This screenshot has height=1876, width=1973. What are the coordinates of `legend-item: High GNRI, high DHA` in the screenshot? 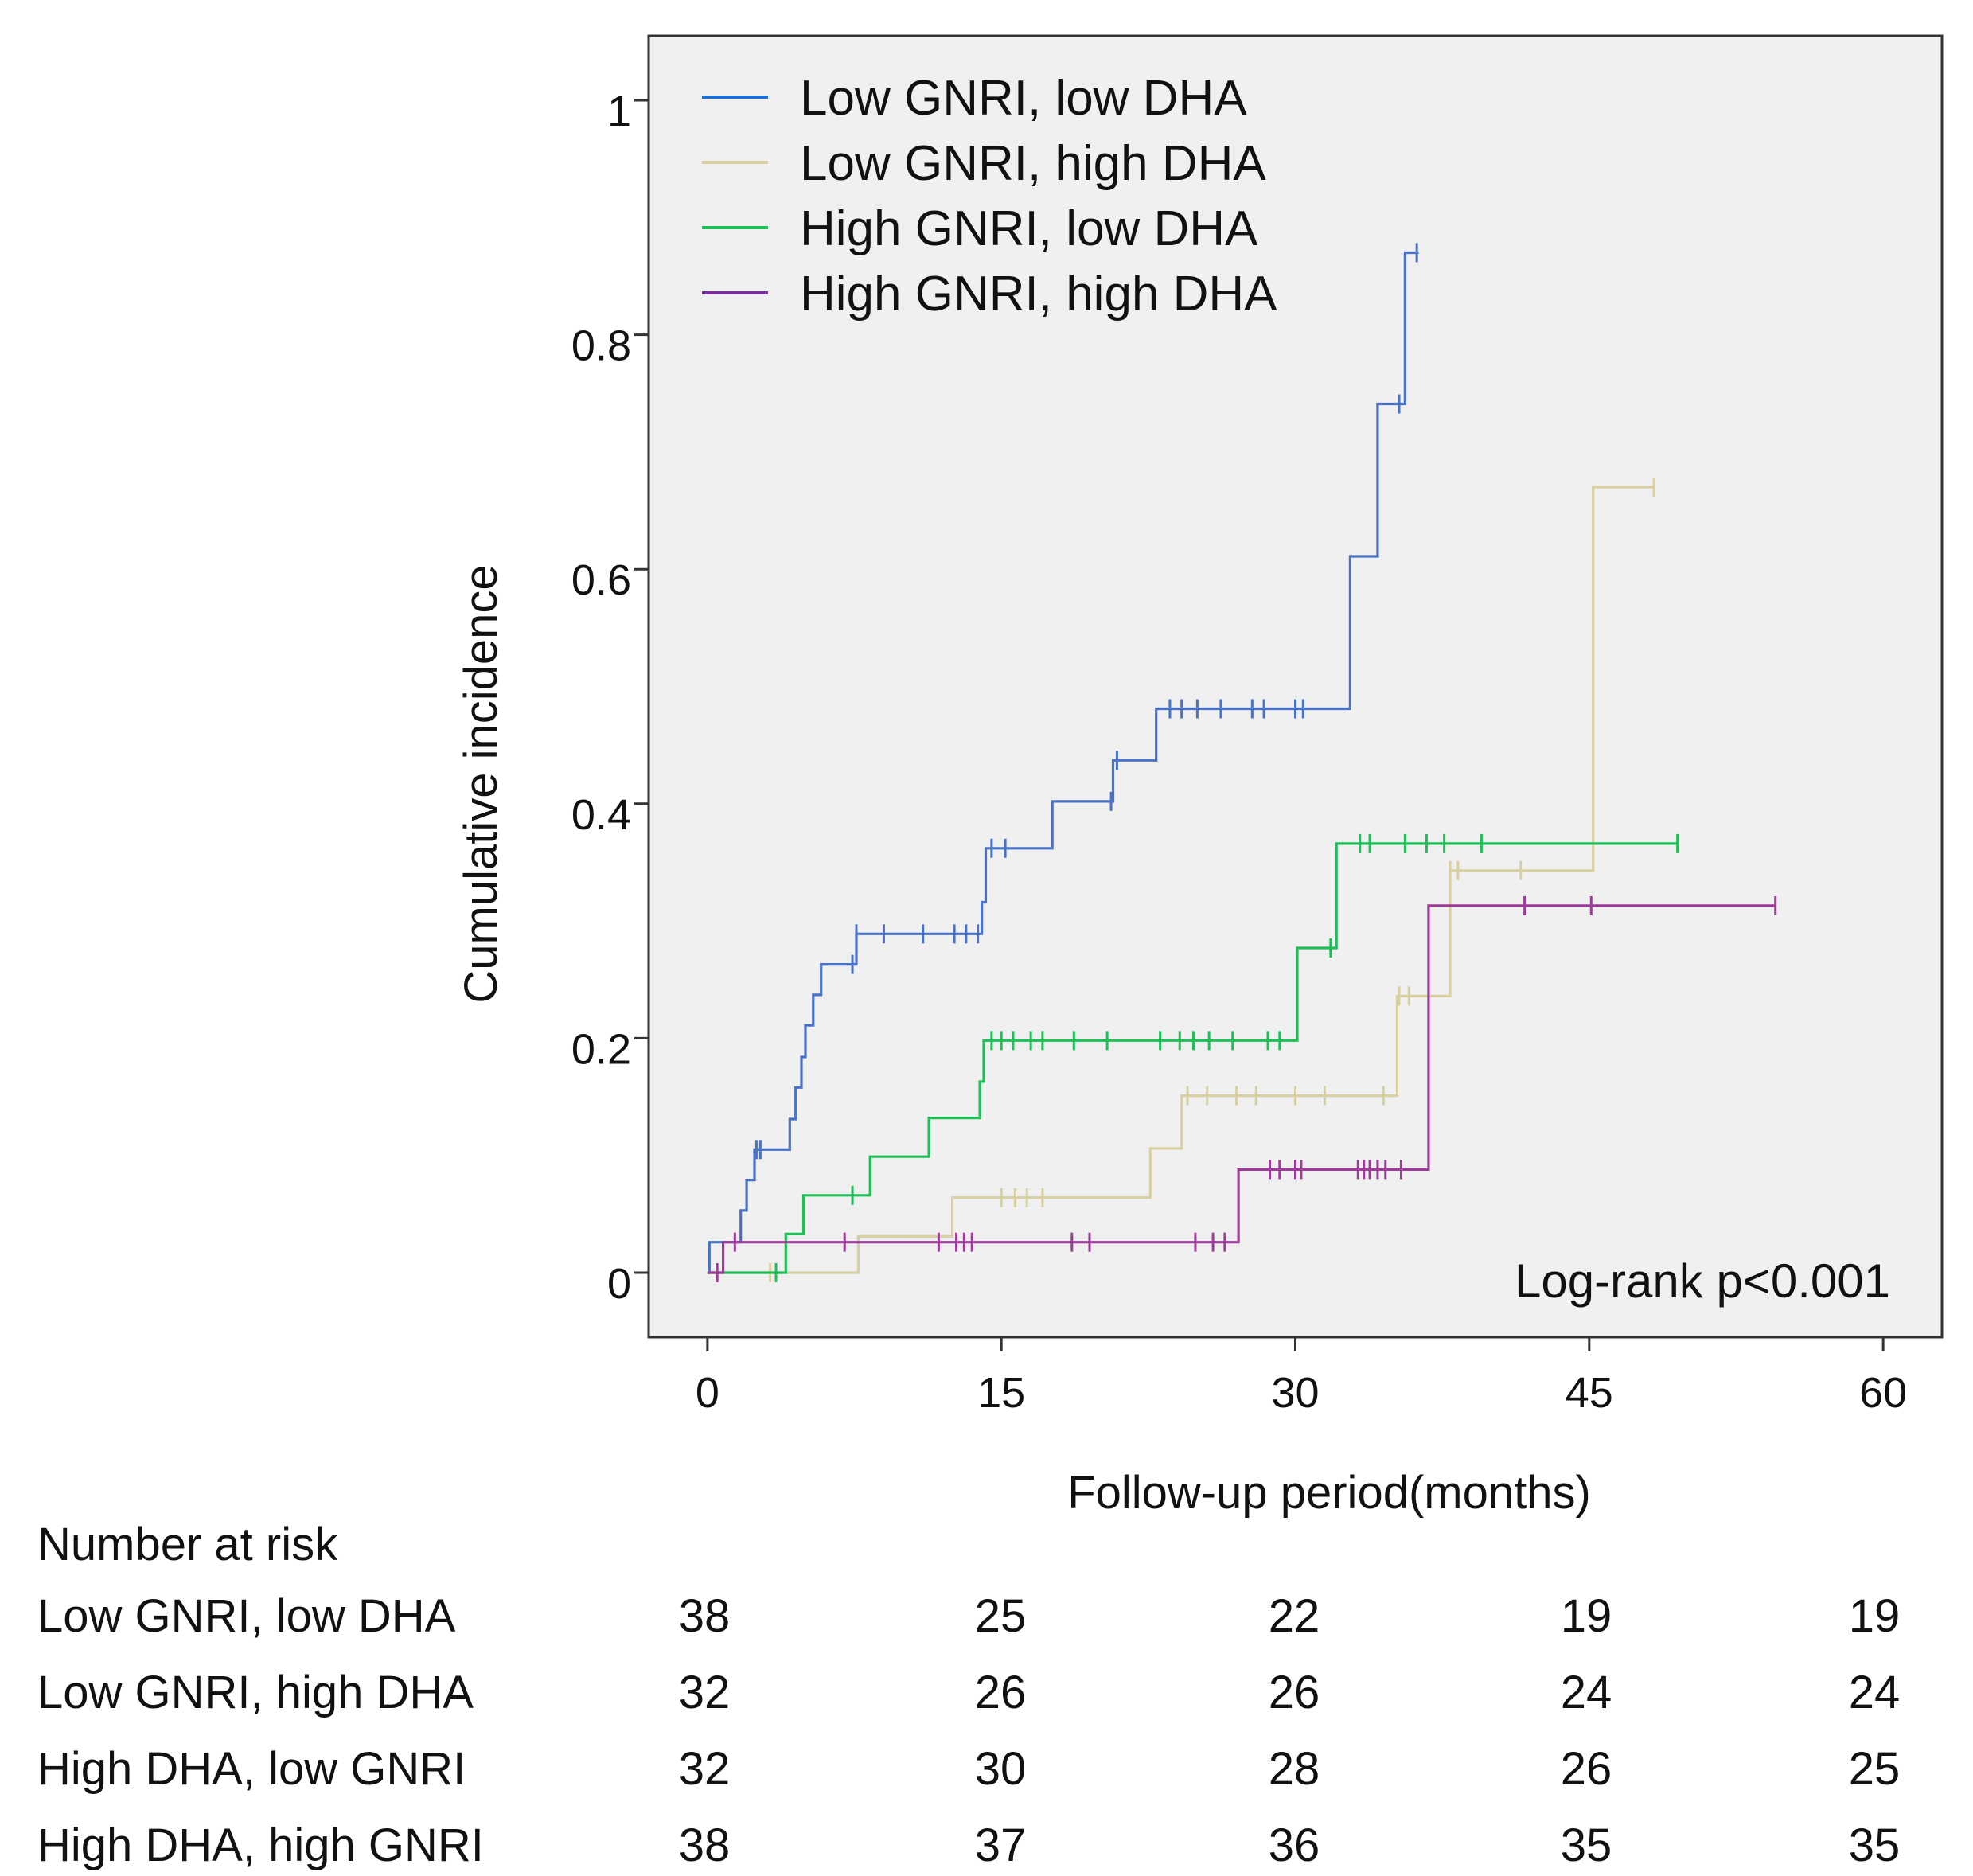 It's located at (990, 294).